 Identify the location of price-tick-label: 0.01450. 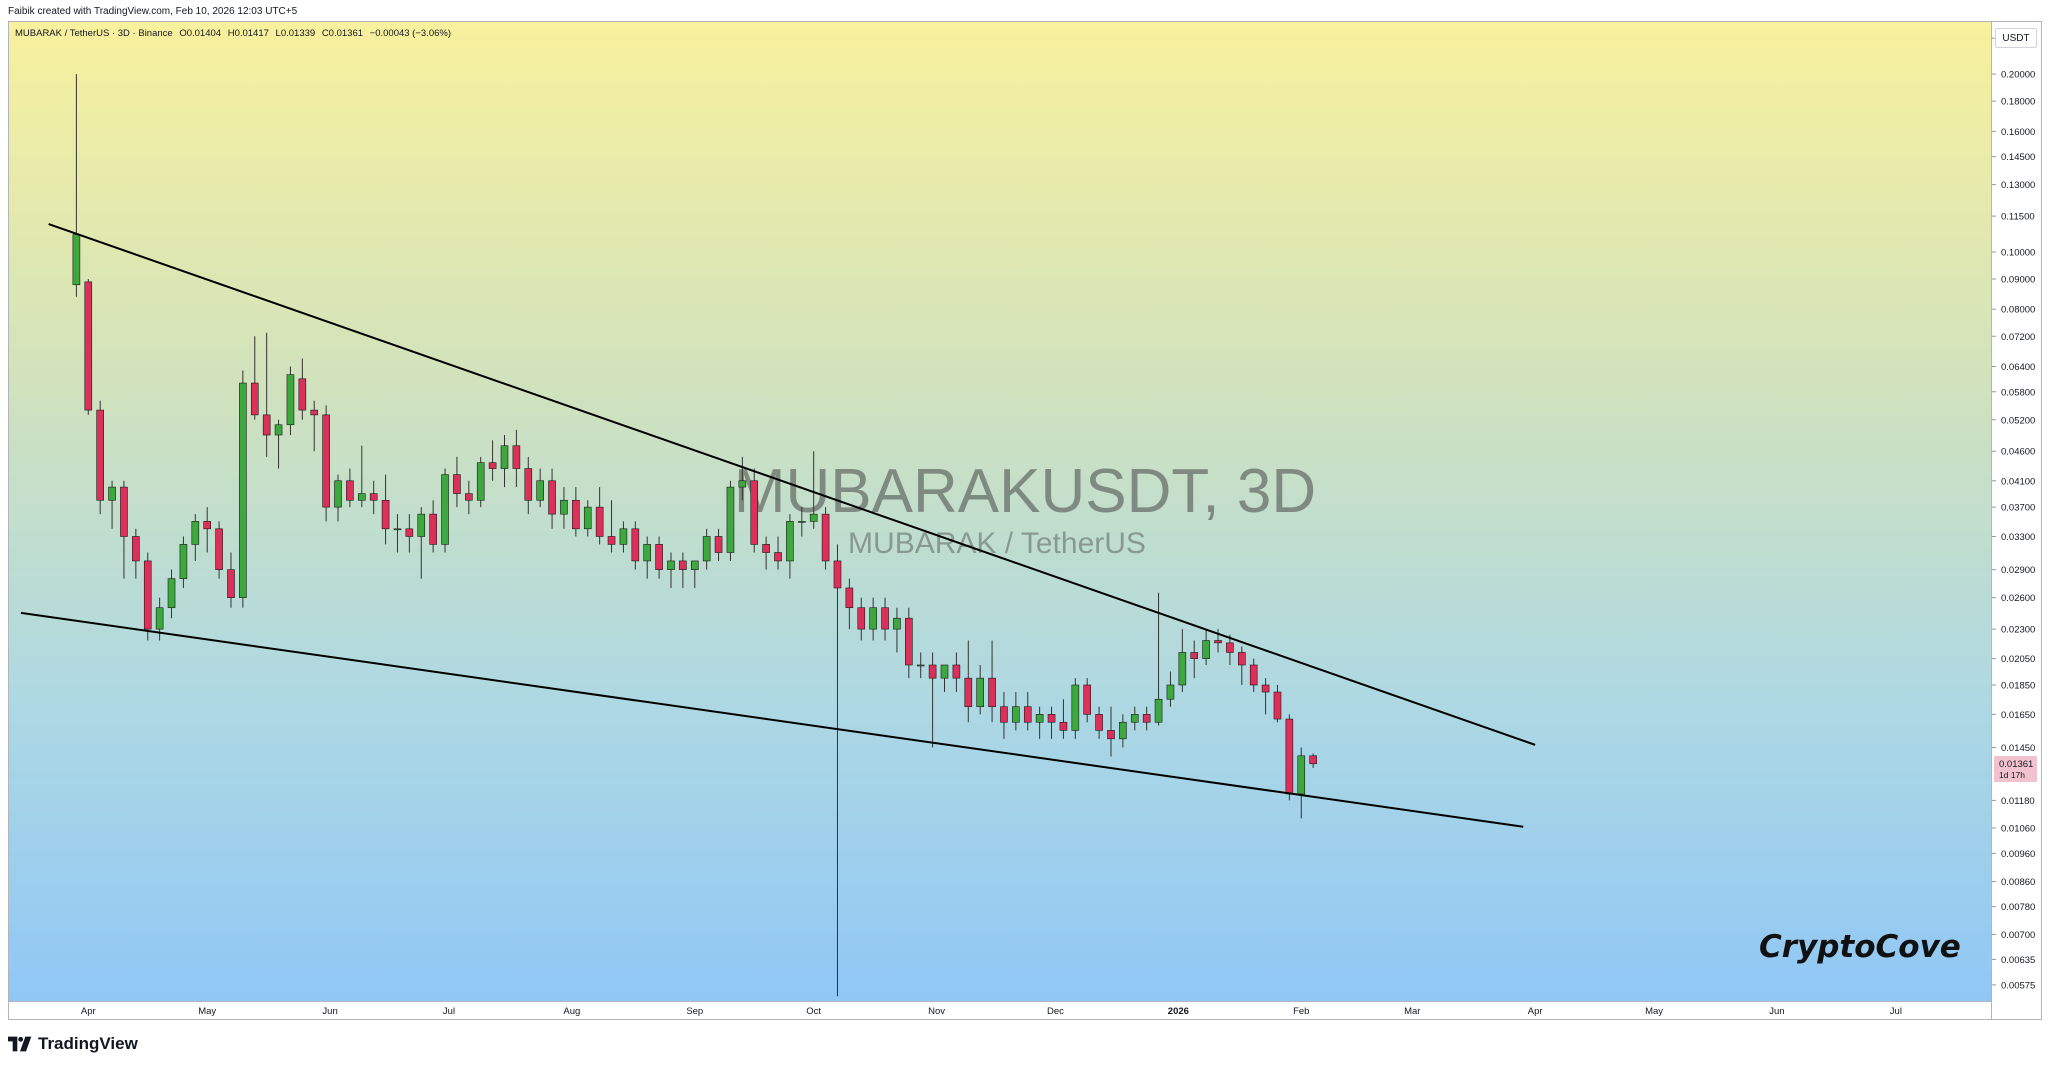
(2018, 748).